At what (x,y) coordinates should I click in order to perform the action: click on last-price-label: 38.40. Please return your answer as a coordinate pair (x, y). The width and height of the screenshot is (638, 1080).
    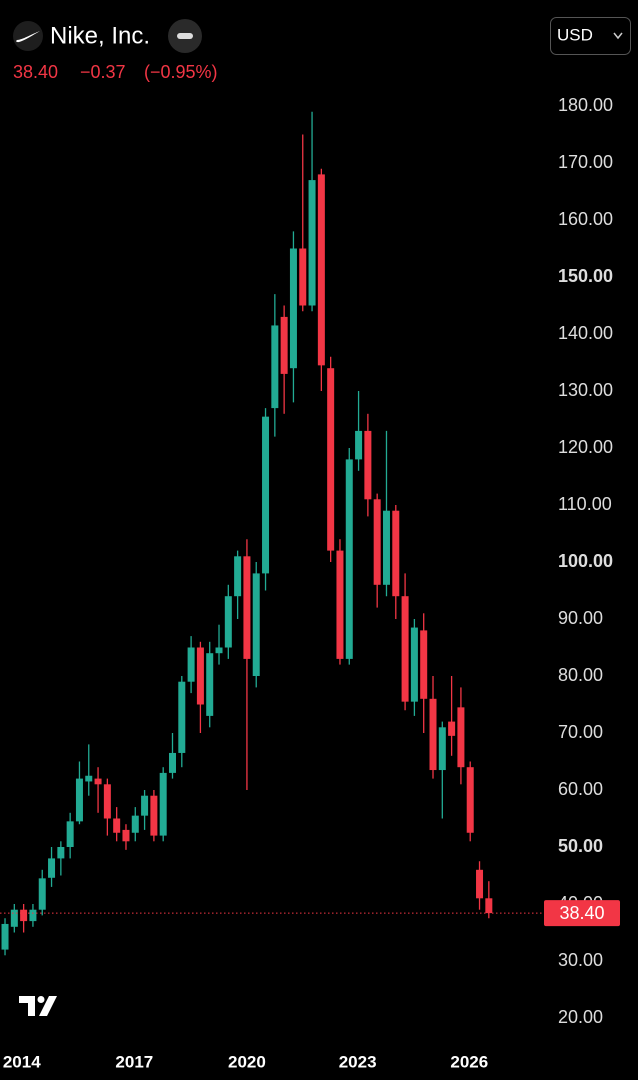
    Looking at the image, I should click on (581, 913).